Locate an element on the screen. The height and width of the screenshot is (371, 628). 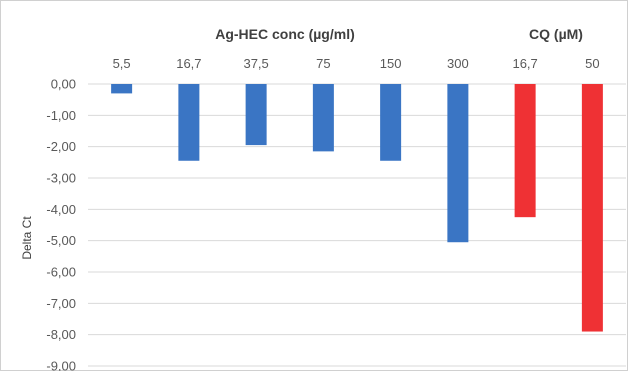
y-tick-label: -1,00 is located at coordinates (61, 115).